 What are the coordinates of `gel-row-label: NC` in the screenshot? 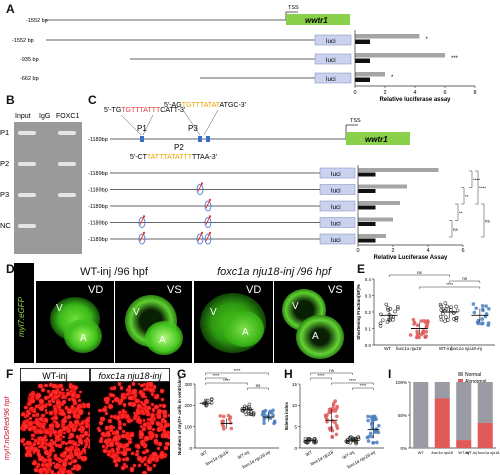 It's located at (5, 225).